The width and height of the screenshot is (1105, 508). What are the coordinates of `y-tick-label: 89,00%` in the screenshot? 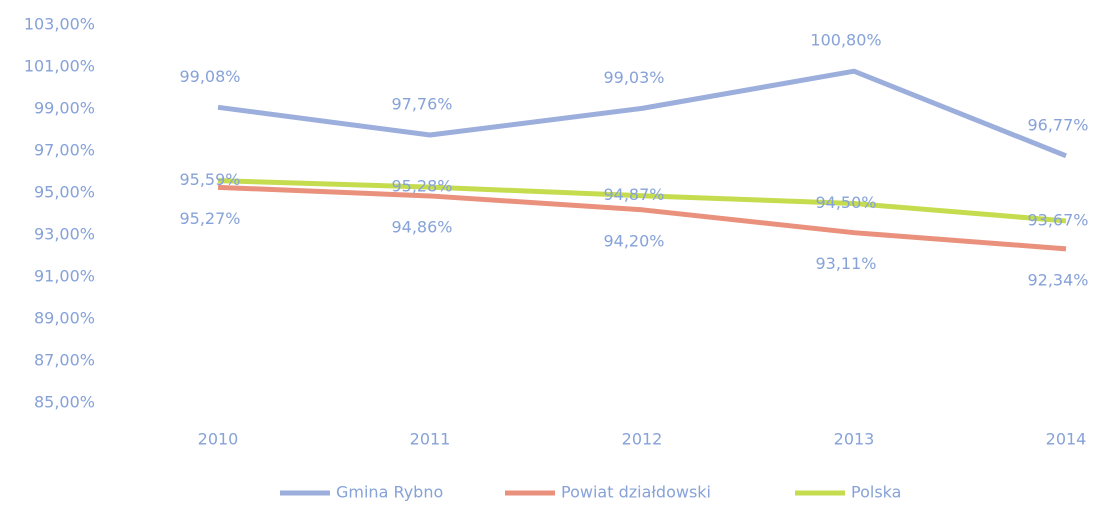 It's located at (64, 318).